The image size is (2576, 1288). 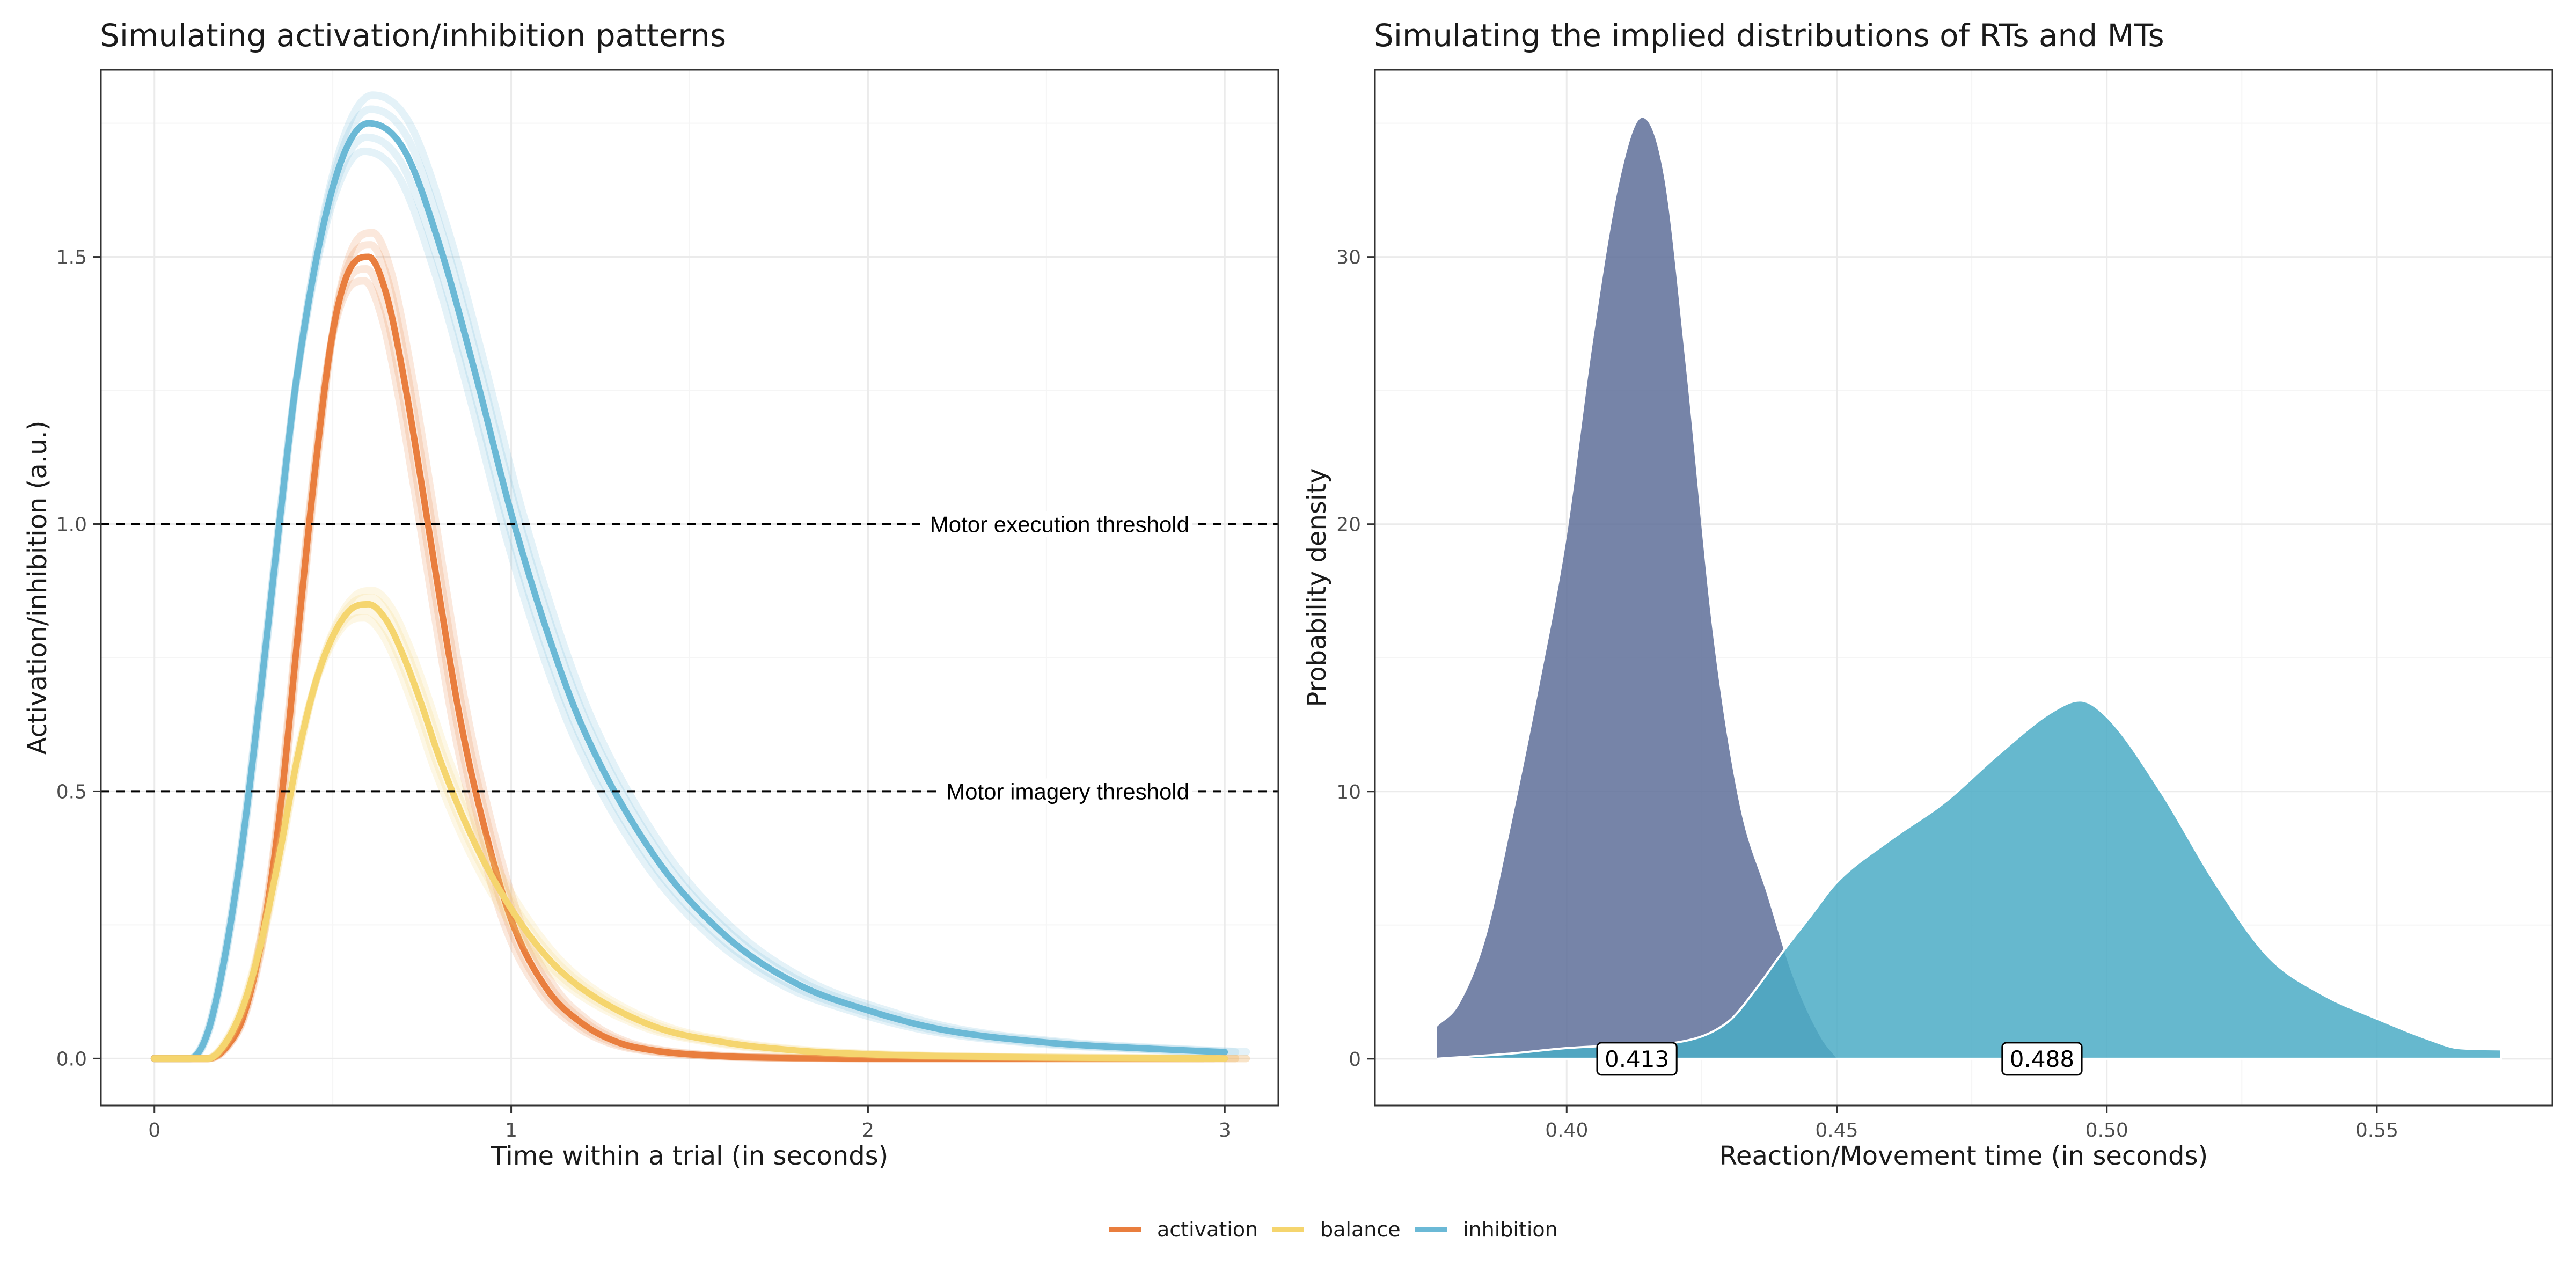 I want to click on left-y-tick-label: 0.5, so click(x=71, y=792).